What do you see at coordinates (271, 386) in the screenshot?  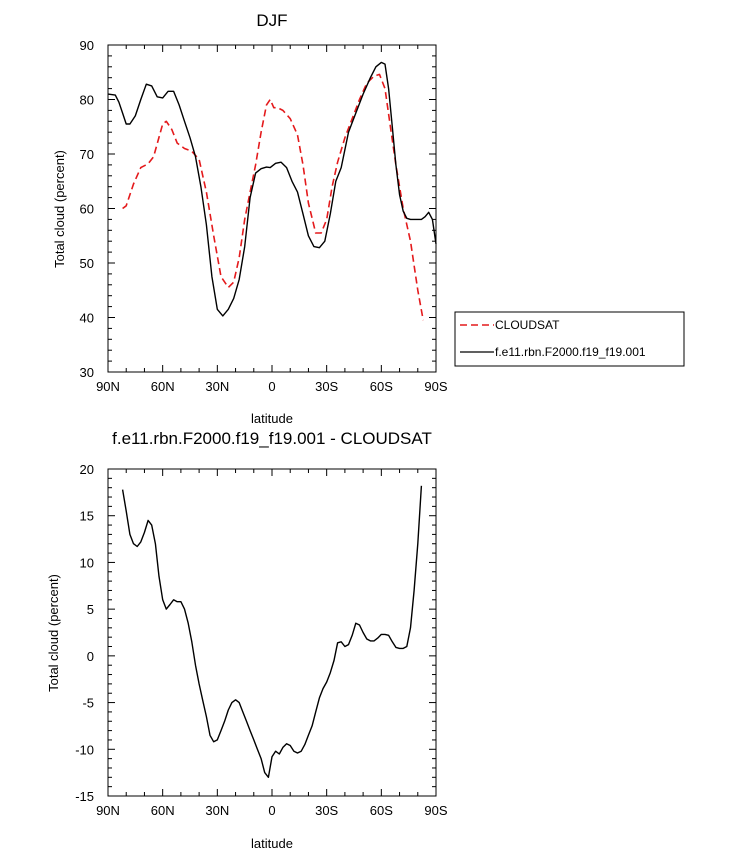 I see `top-x-tick-label: 0` at bounding box center [271, 386].